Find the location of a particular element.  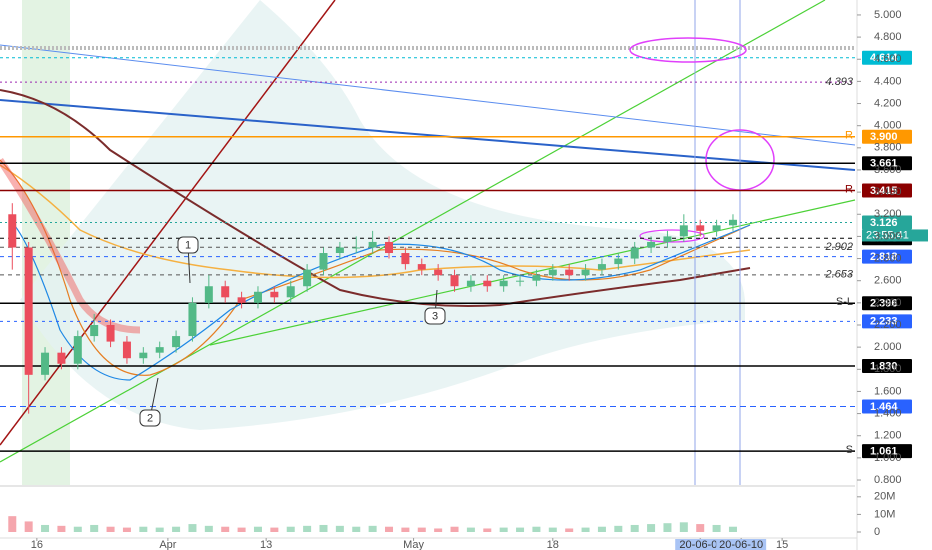

y-tick-label: 1.400 is located at coordinates (888, 413).